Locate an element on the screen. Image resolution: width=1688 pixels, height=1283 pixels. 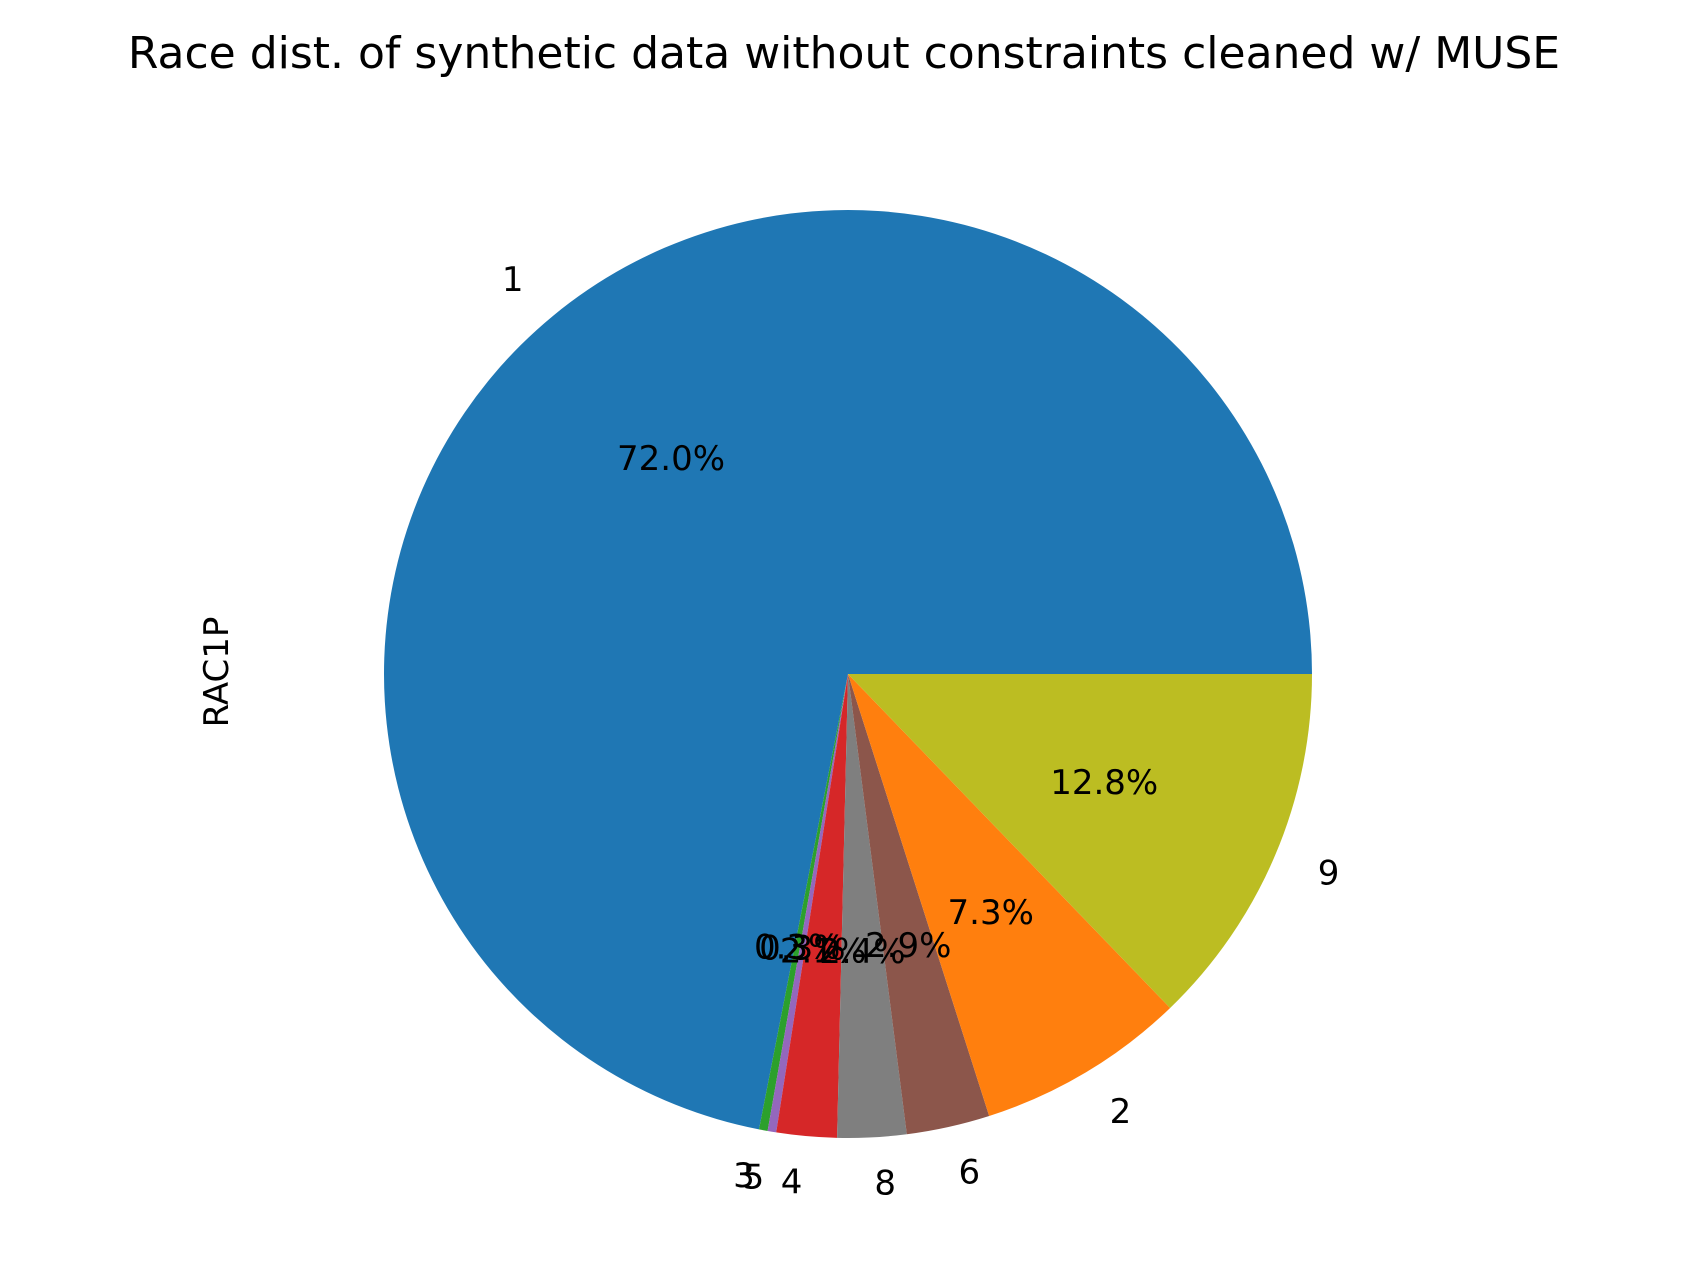
slice-percent-label-9: 12.8% is located at coordinates (1104, 783).